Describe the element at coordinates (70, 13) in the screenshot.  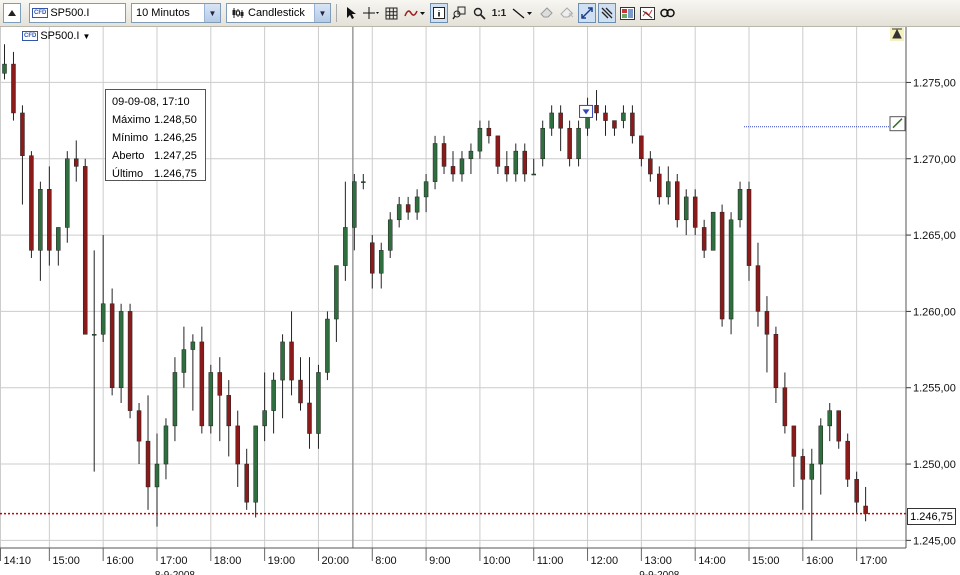
I see `symbol-value: SP500.I` at that location.